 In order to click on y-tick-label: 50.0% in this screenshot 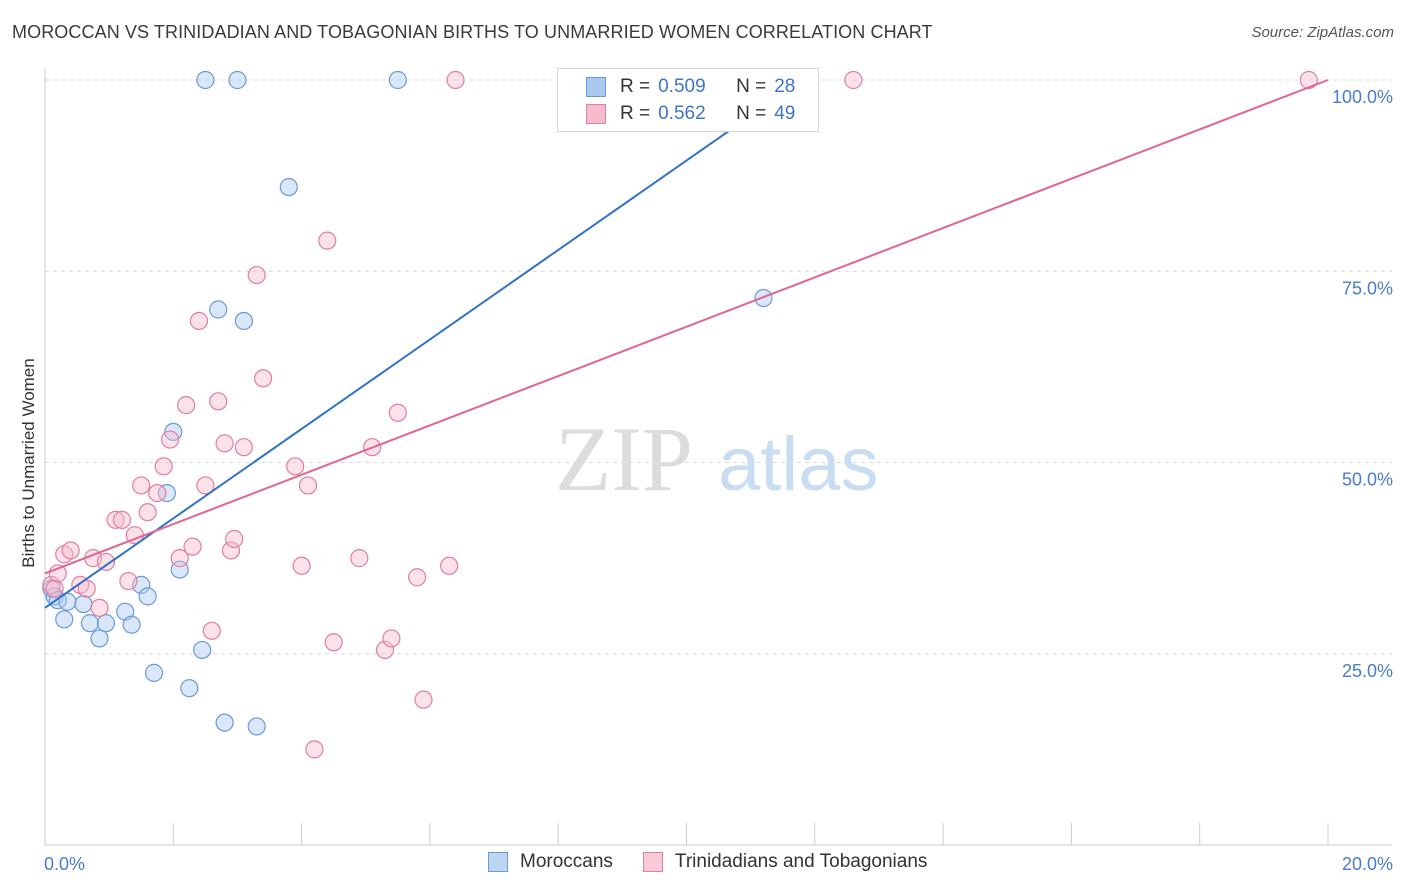, I will do `click(1367, 480)`.